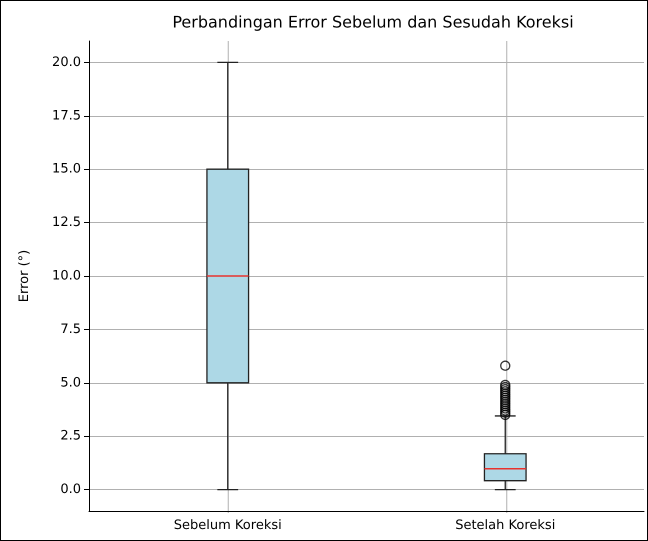 The image size is (648, 541). What do you see at coordinates (70, 490) in the screenshot?
I see `y-tick-label: 0.0` at bounding box center [70, 490].